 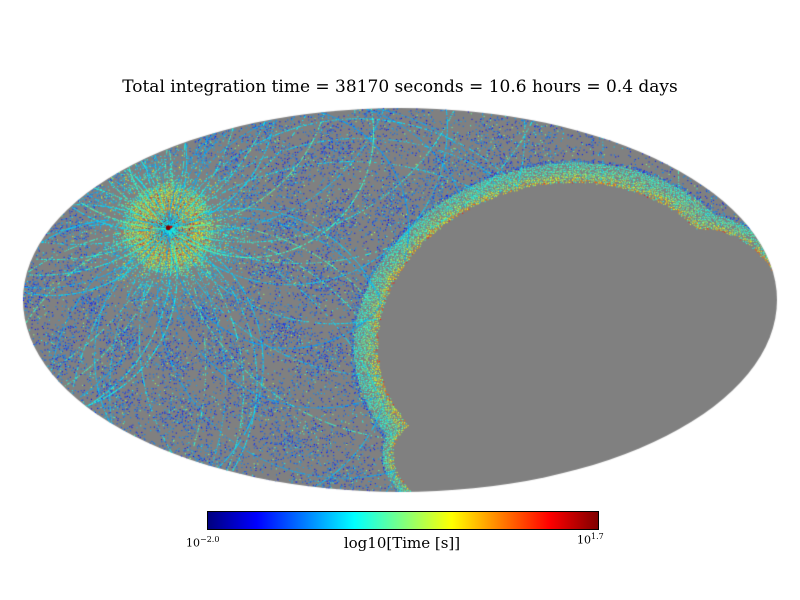 I want to click on colorbar-tick-max: 101.7, so click(x=590, y=539).